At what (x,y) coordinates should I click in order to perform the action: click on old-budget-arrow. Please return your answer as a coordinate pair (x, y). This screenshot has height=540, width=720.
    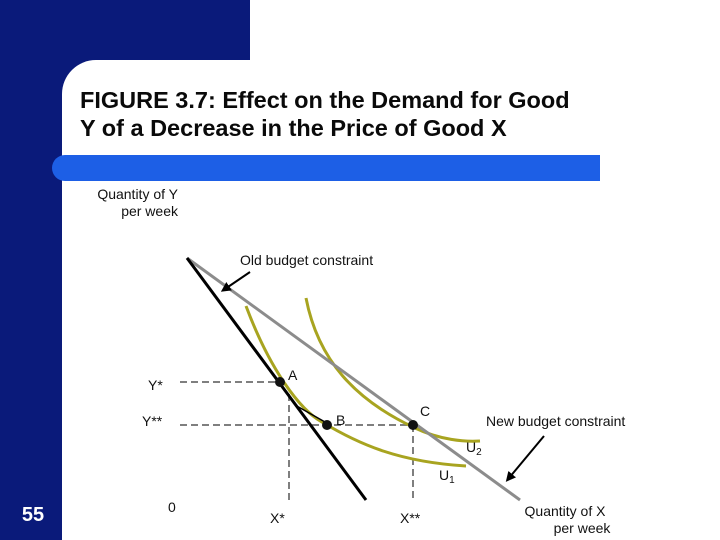
    Looking at the image, I should click on (235, 281).